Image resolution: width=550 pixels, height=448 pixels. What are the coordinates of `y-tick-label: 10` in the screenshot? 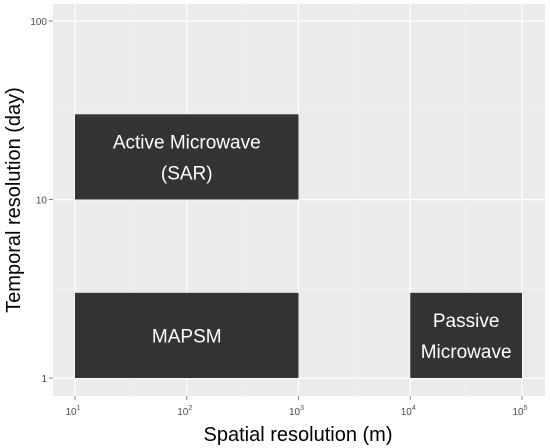 It's located at (42, 201).